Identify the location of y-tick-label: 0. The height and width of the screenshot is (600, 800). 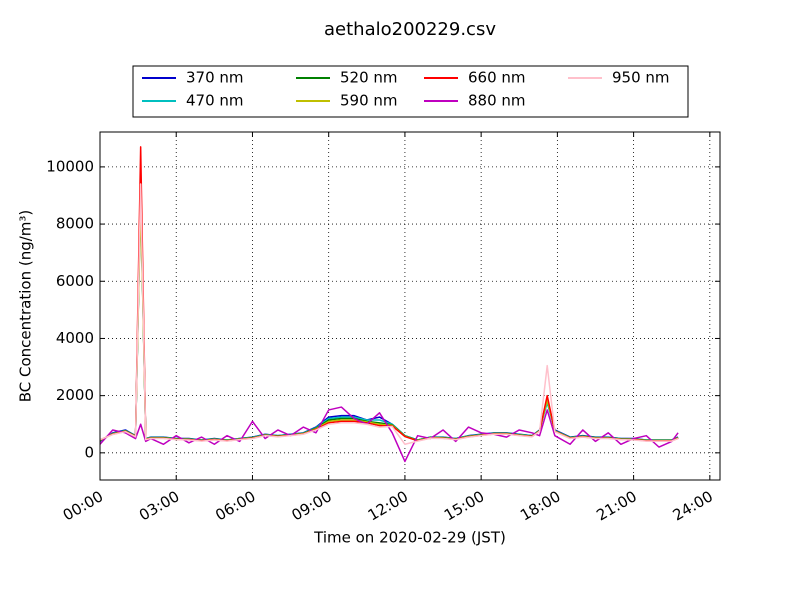
(89, 452).